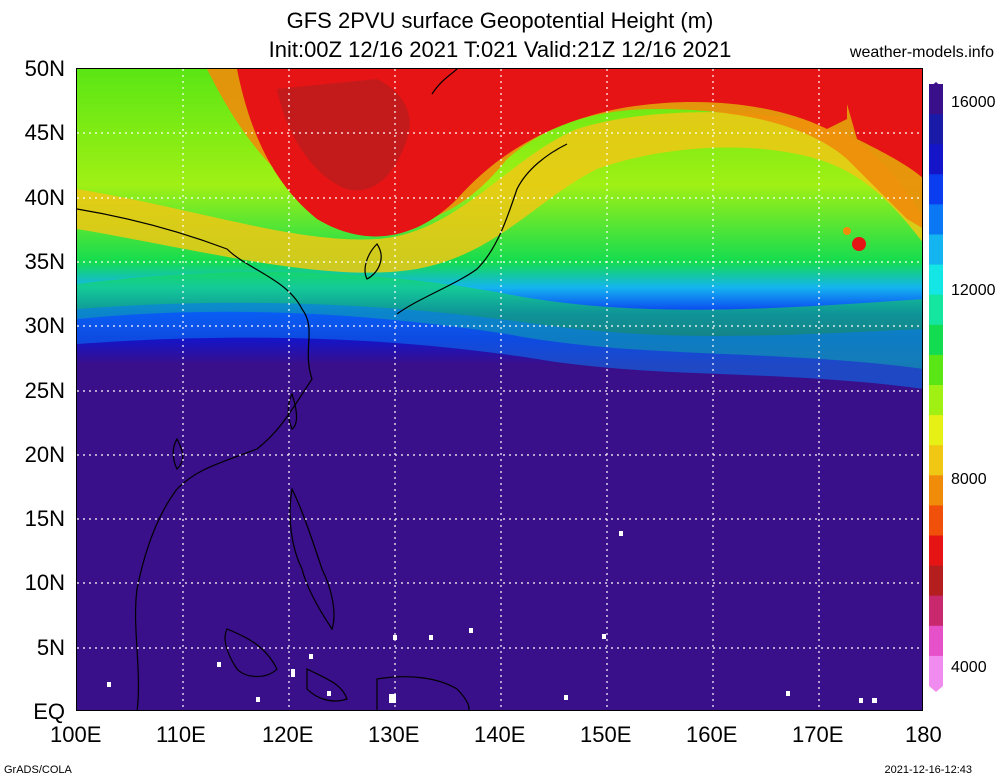 This screenshot has height=779, width=1000. What do you see at coordinates (181, 734) in the screenshot?
I see `lon-label-110e: 110E` at bounding box center [181, 734].